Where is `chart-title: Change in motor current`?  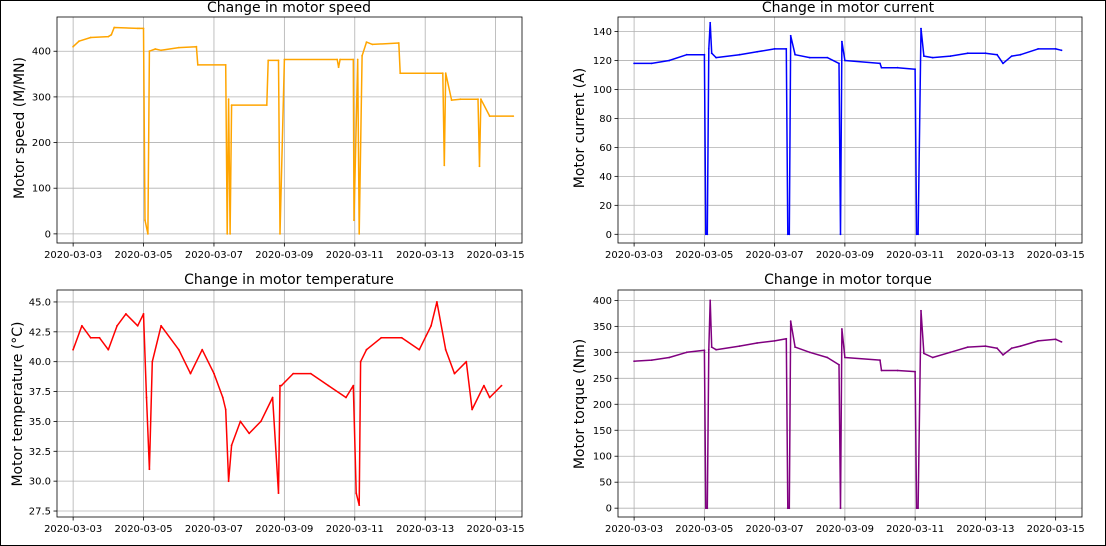
chart-title: Change in motor current is located at coordinates (848, 8).